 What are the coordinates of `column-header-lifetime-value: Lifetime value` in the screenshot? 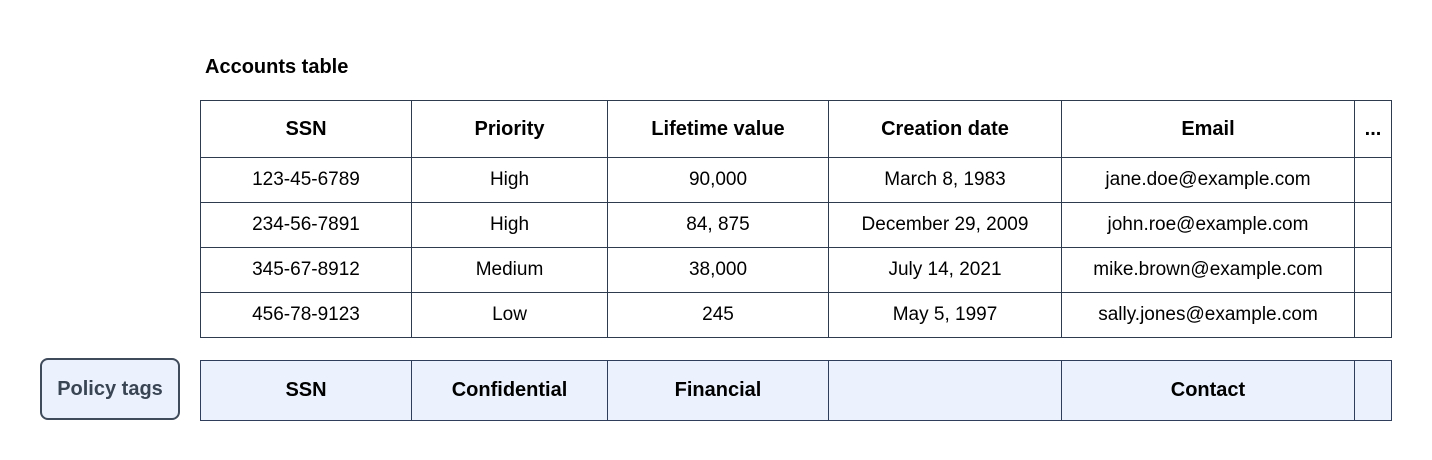 It's located at (718, 129).